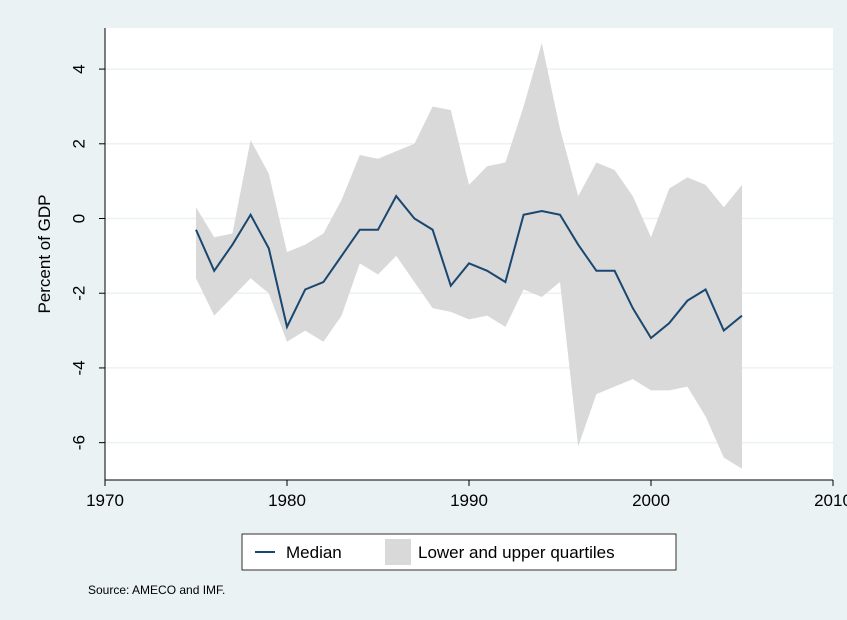 This screenshot has height=620, width=847. What do you see at coordinates (78, 143) in the screenshot?
I see `y-tick-label: 2` at bounding box center [78, 143].